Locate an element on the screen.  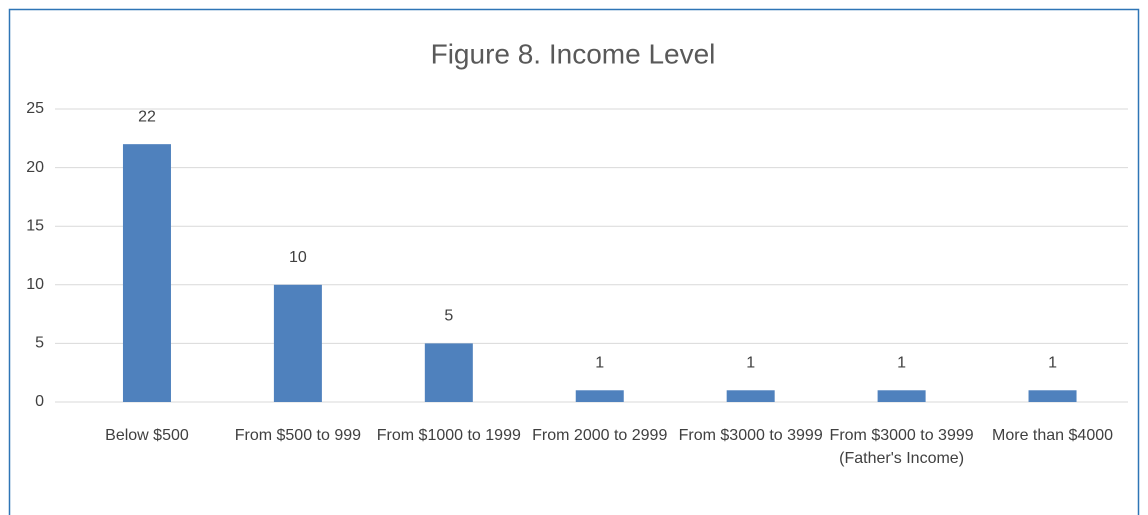
data-label: 10 is located at coordinates (298, 257).